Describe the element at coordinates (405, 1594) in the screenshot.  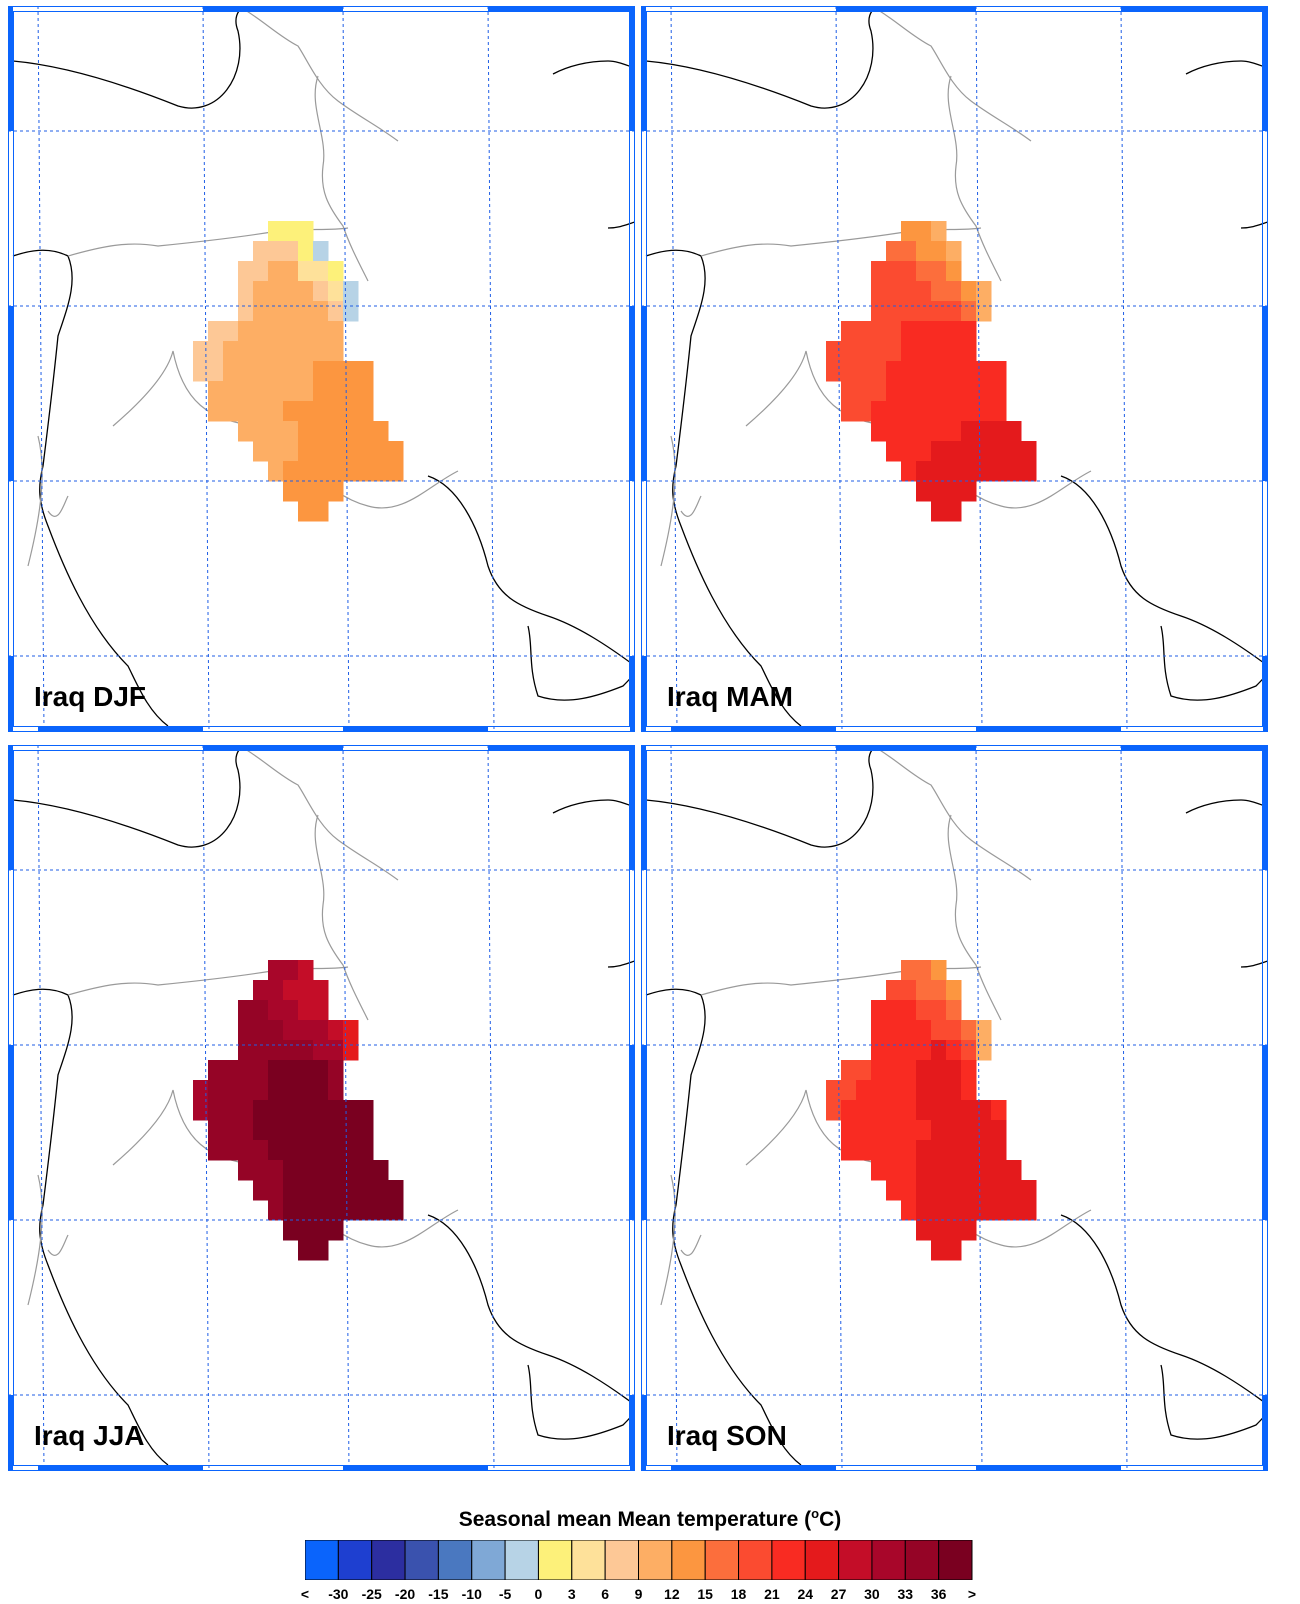
I see `colorbar-tick-label: -20` at that location.